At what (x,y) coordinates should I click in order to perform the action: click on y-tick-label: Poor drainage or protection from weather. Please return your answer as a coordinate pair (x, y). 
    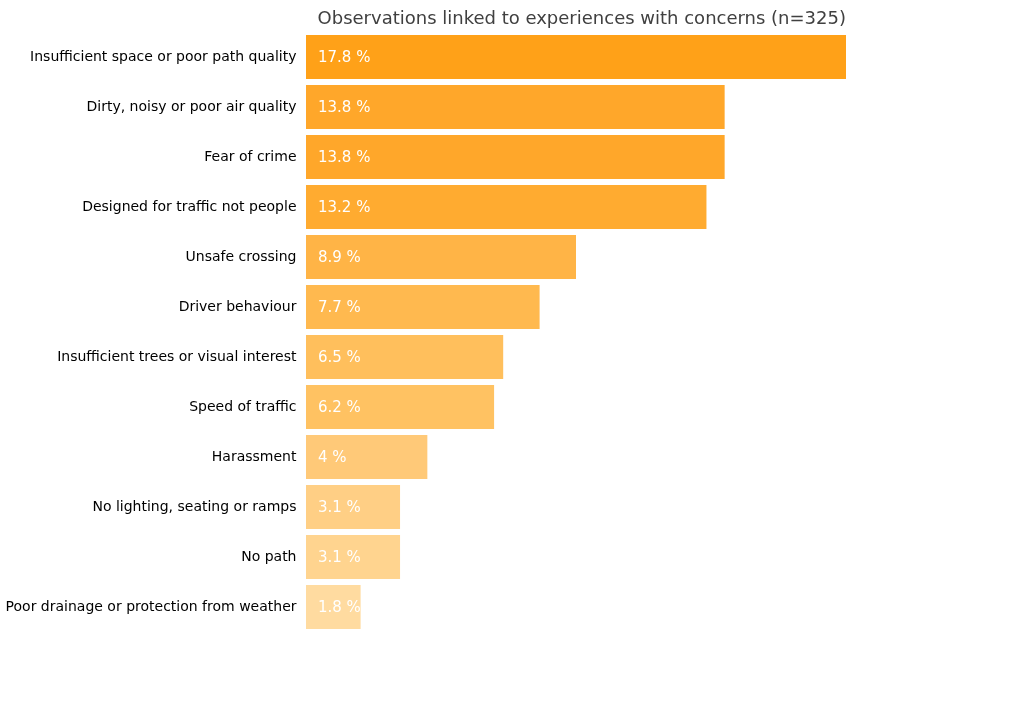
    Looking at the image, I should click on (151, 606).